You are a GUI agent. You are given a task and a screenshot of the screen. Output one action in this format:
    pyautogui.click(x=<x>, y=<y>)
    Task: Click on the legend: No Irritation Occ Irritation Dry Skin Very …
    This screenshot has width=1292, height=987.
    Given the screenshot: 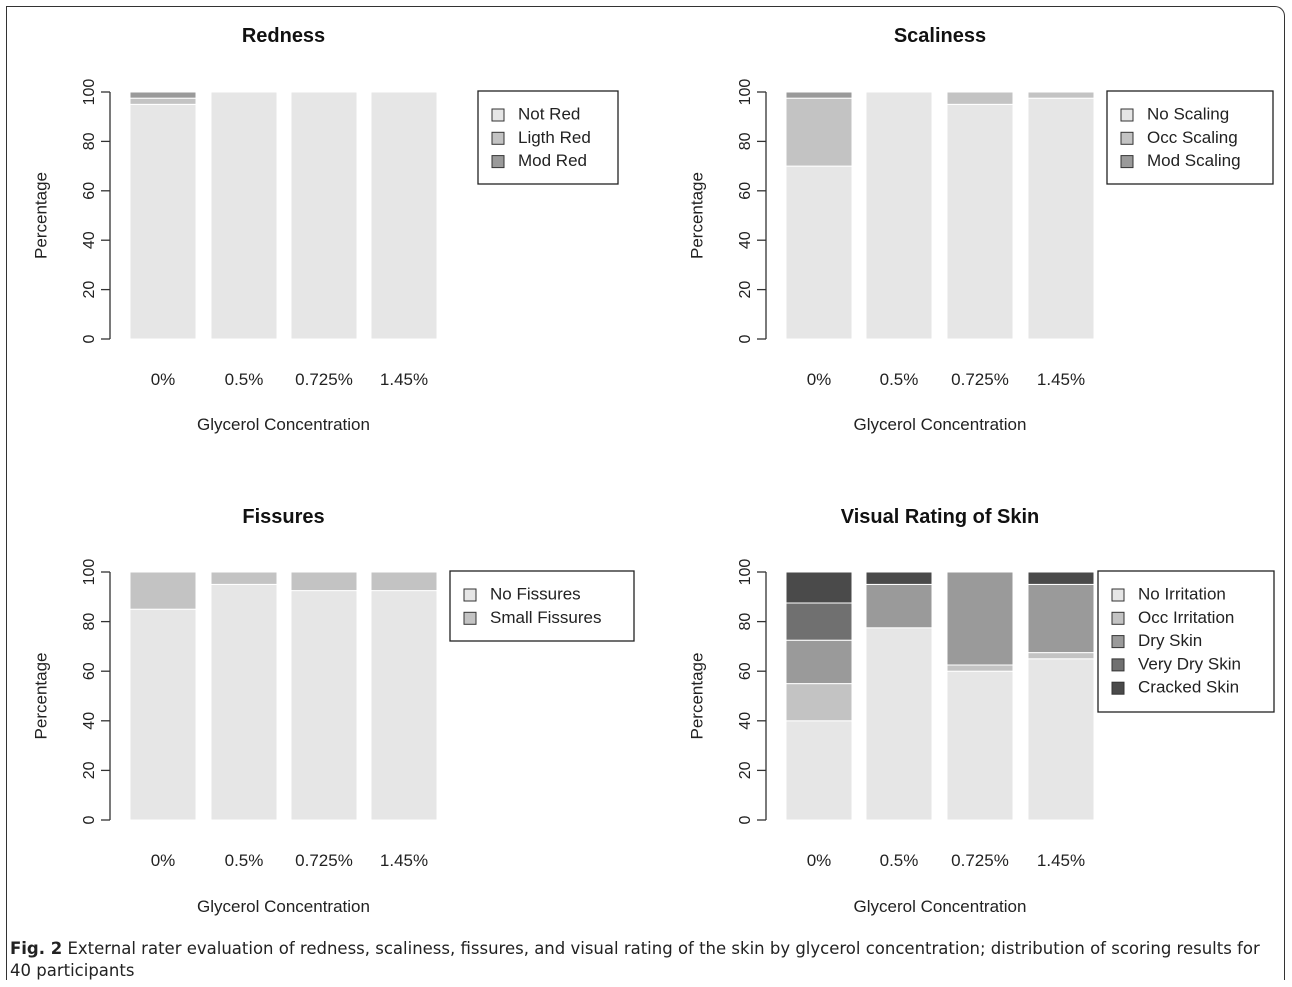 What is the action you would take?
    pyautogui.click(x=1186, y=641)
    